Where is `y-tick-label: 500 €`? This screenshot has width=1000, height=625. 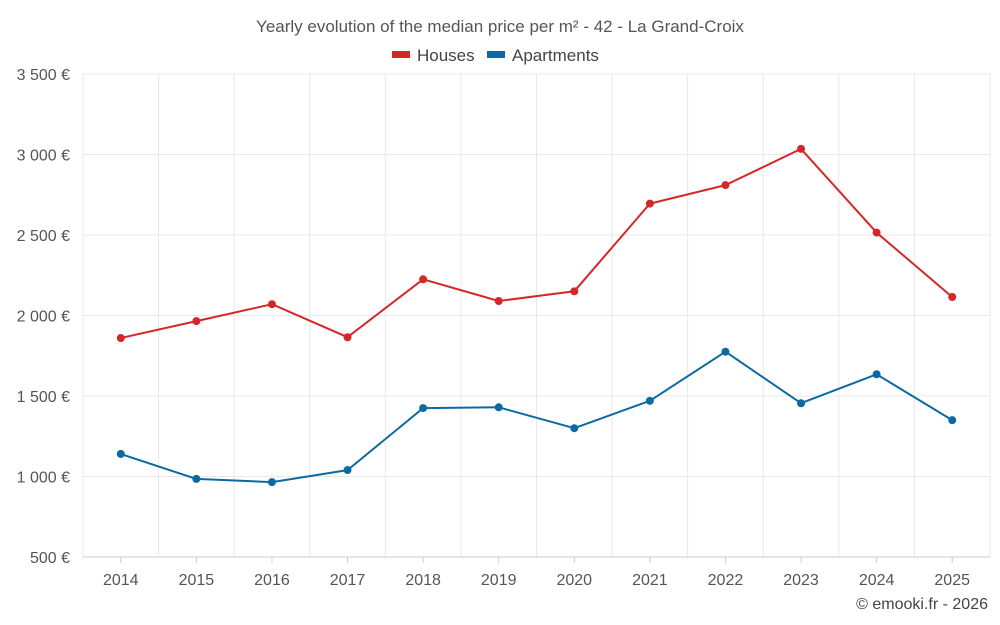
y-tick-label: 500 € is located at coordinates (50, 558).